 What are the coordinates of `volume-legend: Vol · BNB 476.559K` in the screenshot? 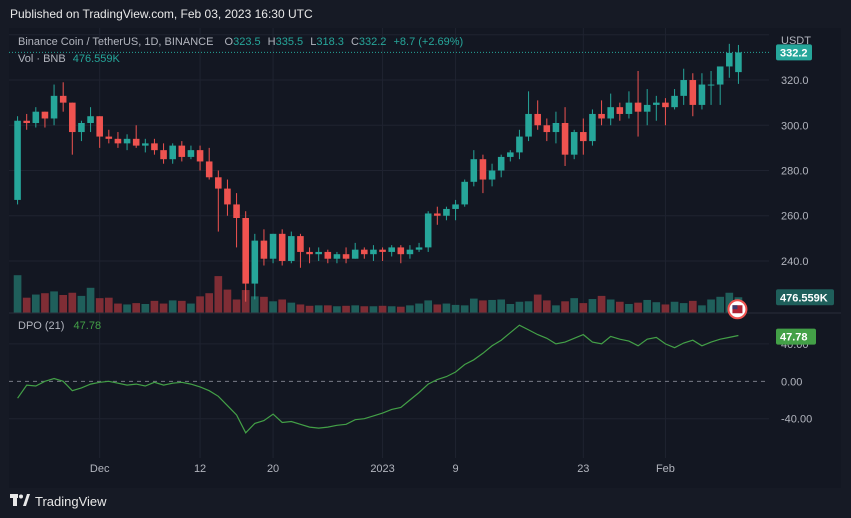 It's located at (71, 59).